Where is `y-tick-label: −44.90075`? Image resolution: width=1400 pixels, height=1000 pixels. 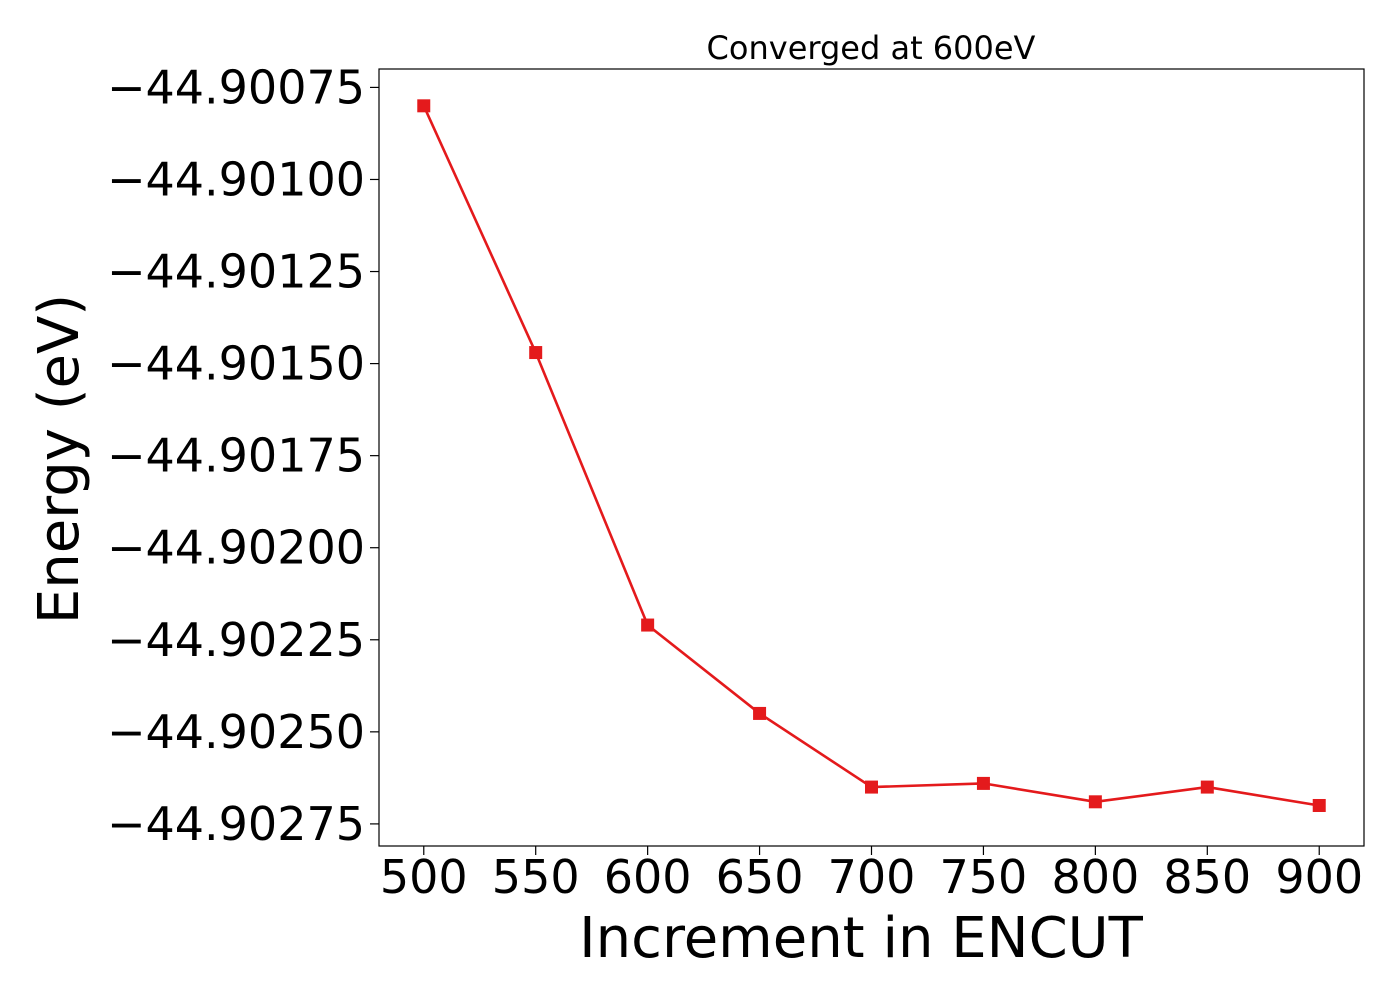
y-tick-label: −44.90075 is located at coordinates (236, 87).